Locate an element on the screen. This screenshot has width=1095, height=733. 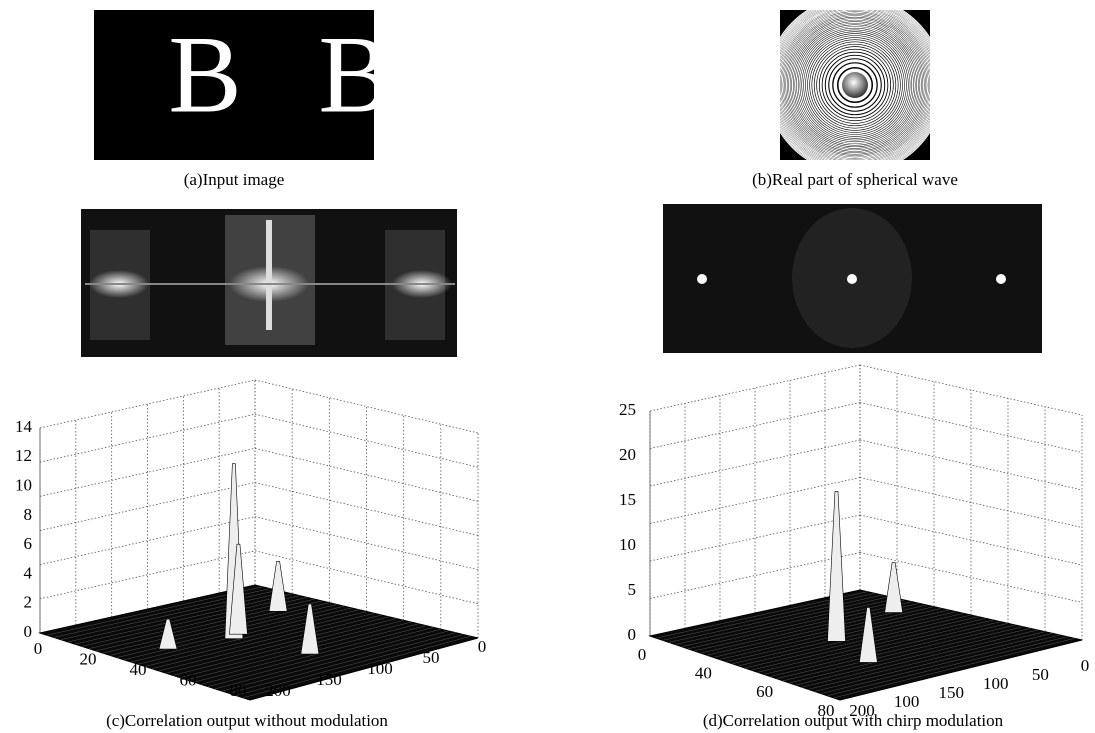
z-tick-label: 20 is located at coordinates (627, 454).